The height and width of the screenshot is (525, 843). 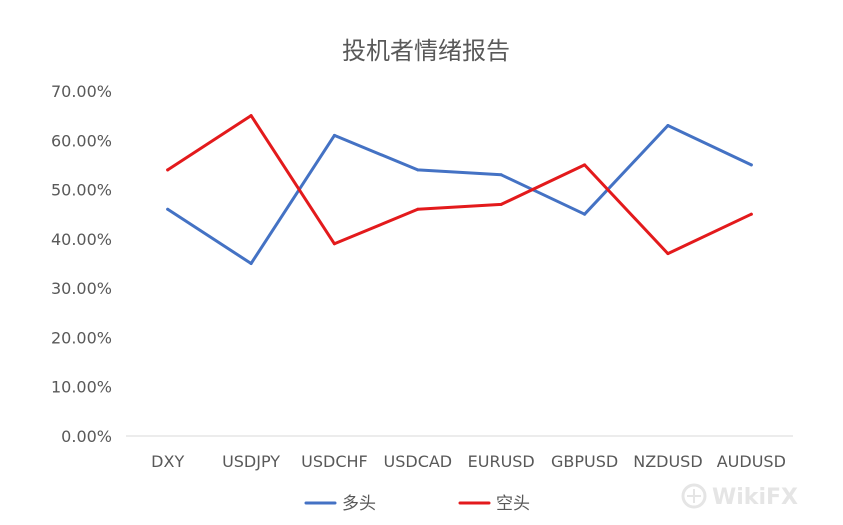 What do you see at coordinates (751, 461) in the screenshot?
I see `x-tick-label: AUDUSD` at bounding box center [751, 461].